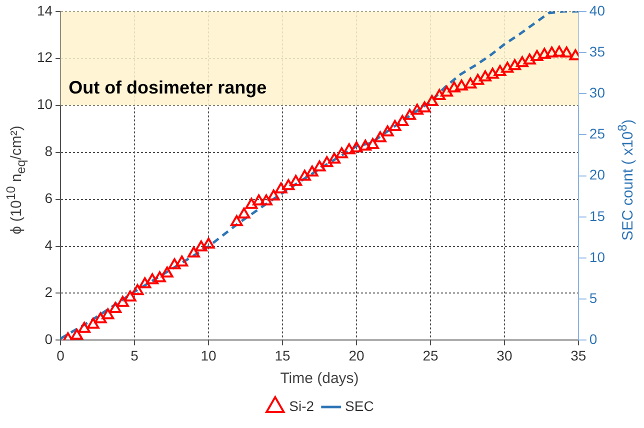 The height and width of the screenshot is (428, 644). I want to click on band-label: Out of dosimeter range, so click(167, 87).